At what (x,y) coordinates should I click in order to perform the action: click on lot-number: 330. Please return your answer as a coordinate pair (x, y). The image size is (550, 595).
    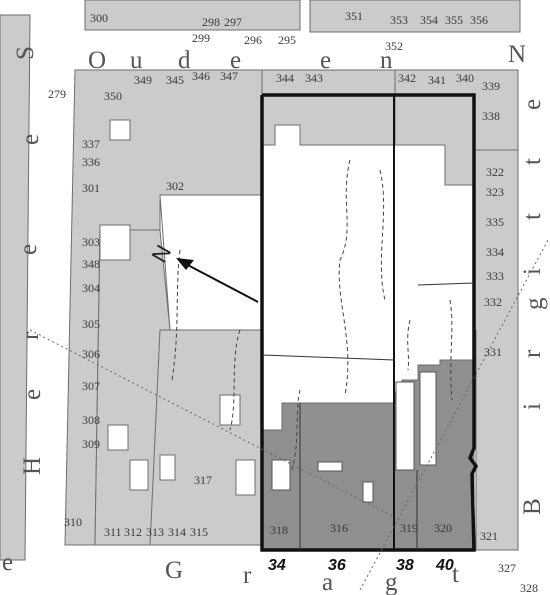
    Looking at the image, I should click on (9, 1).